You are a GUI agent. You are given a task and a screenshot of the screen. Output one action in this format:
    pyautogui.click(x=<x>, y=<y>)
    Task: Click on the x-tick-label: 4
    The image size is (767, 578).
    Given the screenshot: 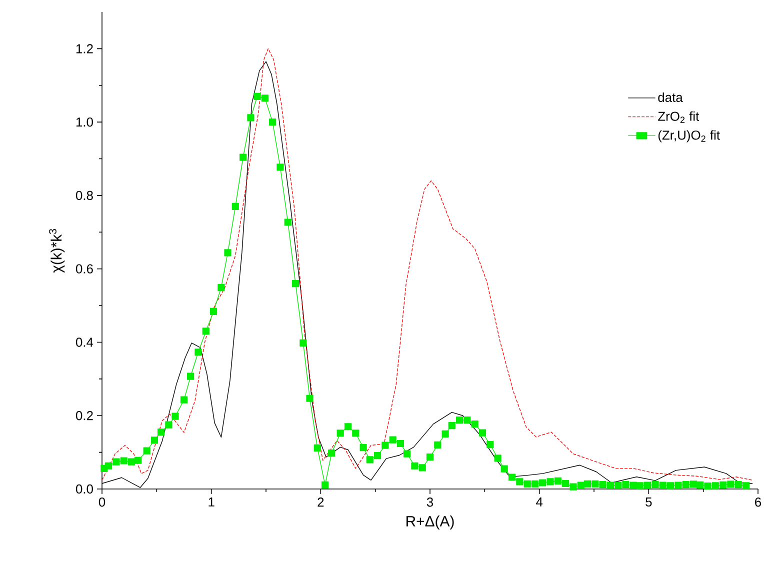 What is the action you would take?
    pyautogui.click(x=539, y=502)
    